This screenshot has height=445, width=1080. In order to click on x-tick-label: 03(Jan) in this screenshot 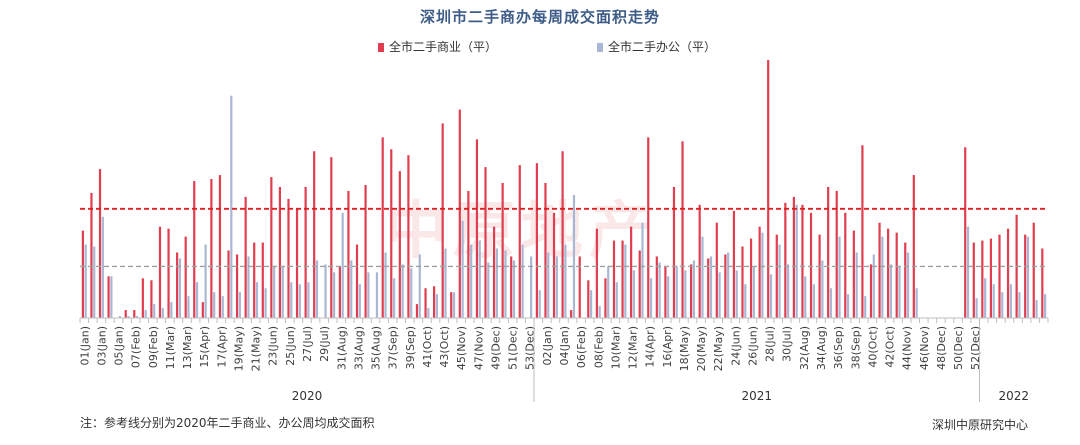, I will do `click(101, 346)`.